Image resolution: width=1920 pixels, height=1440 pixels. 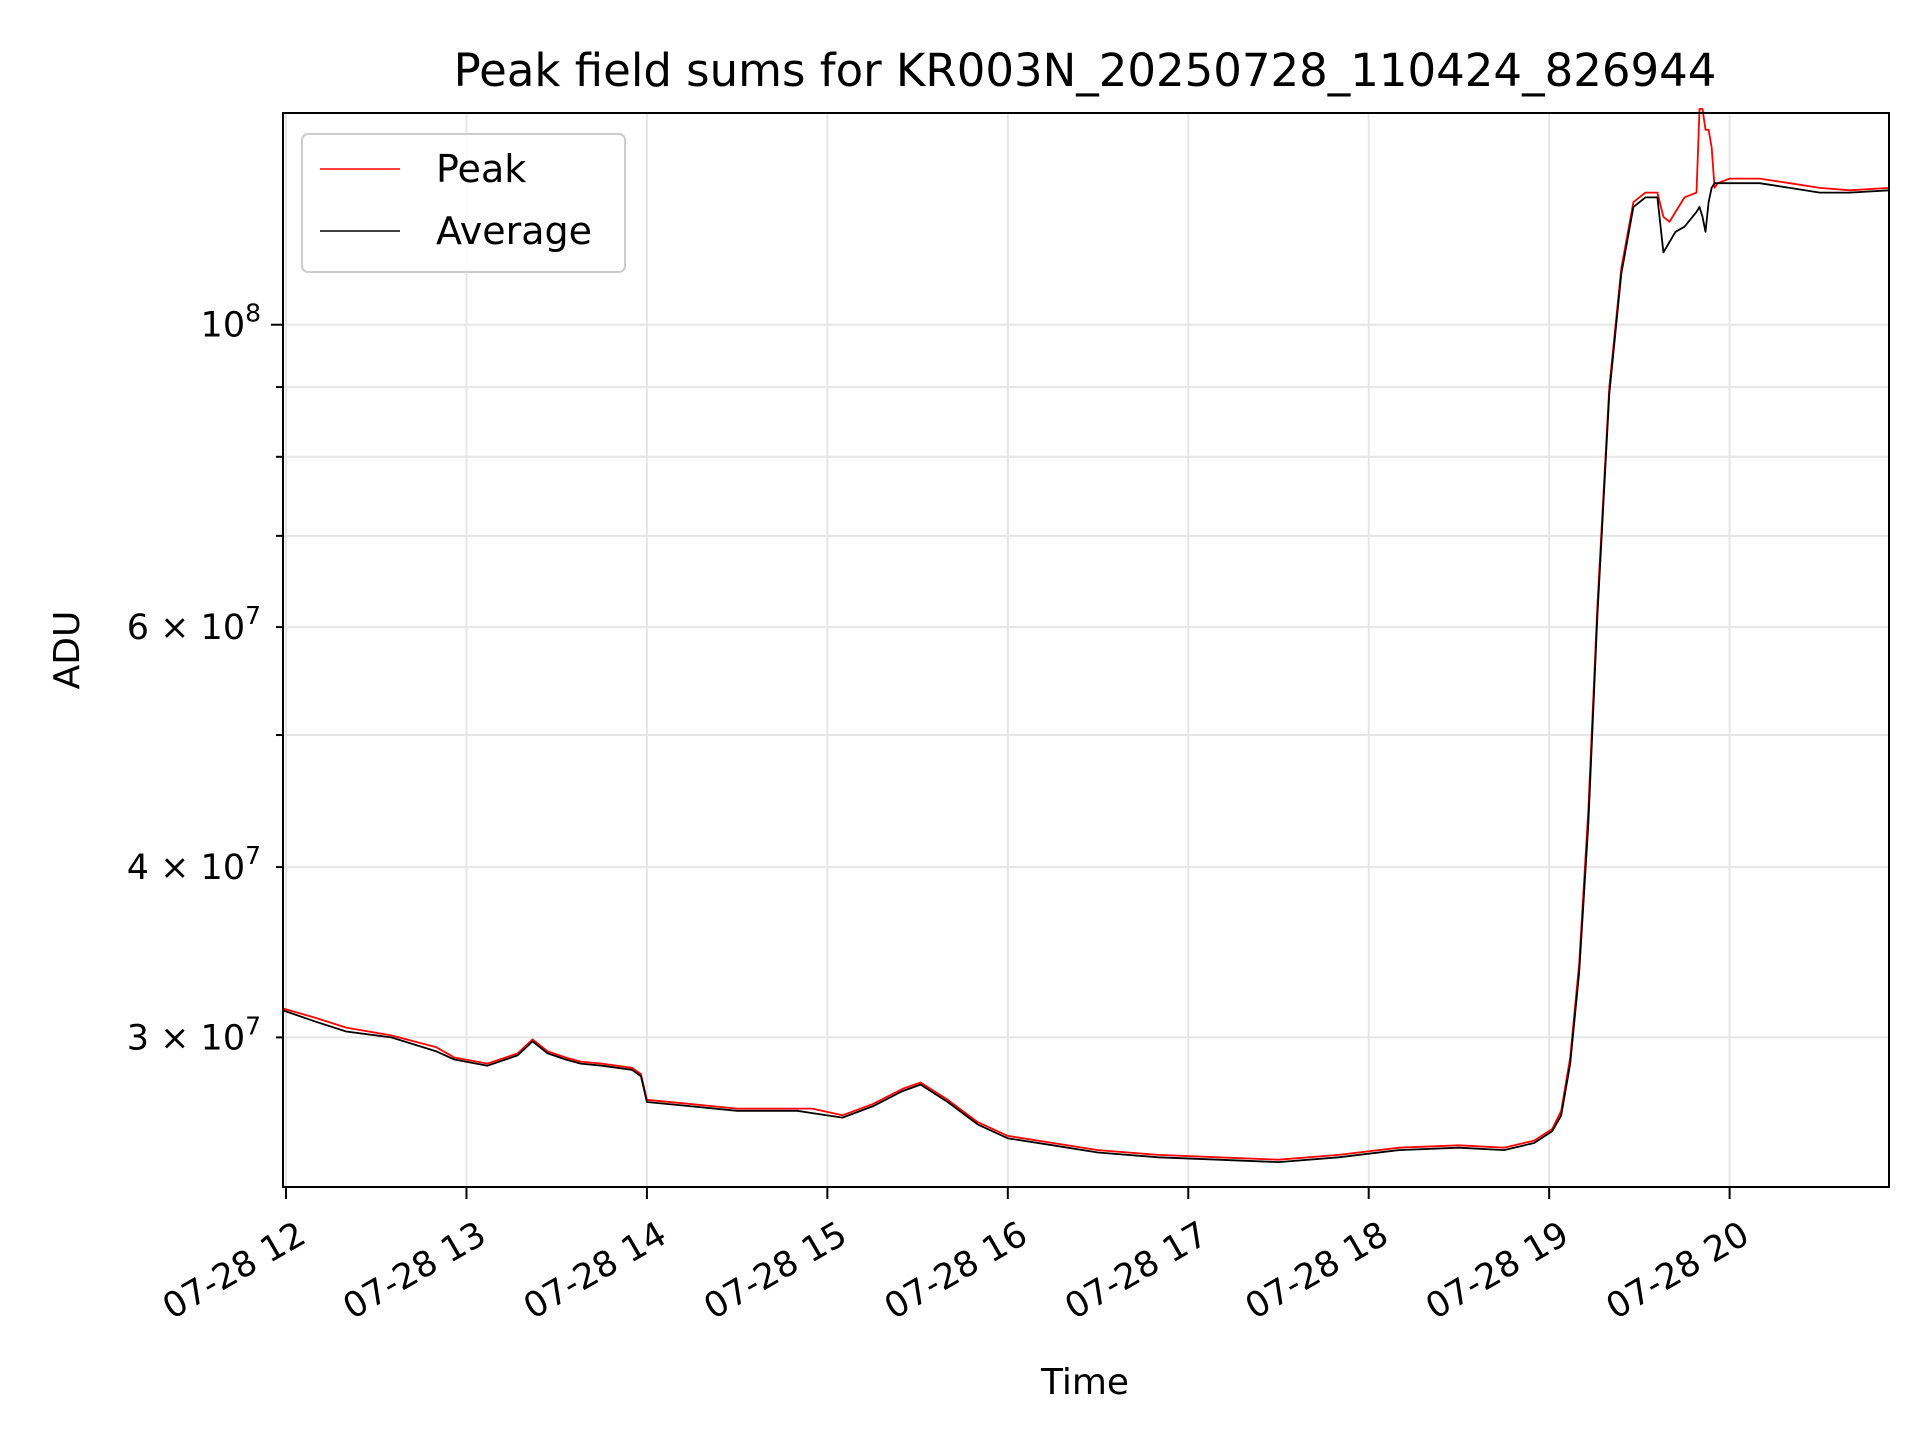 I want to click on y-tick-label: 3 × 107, so click(x=194, y=1034).